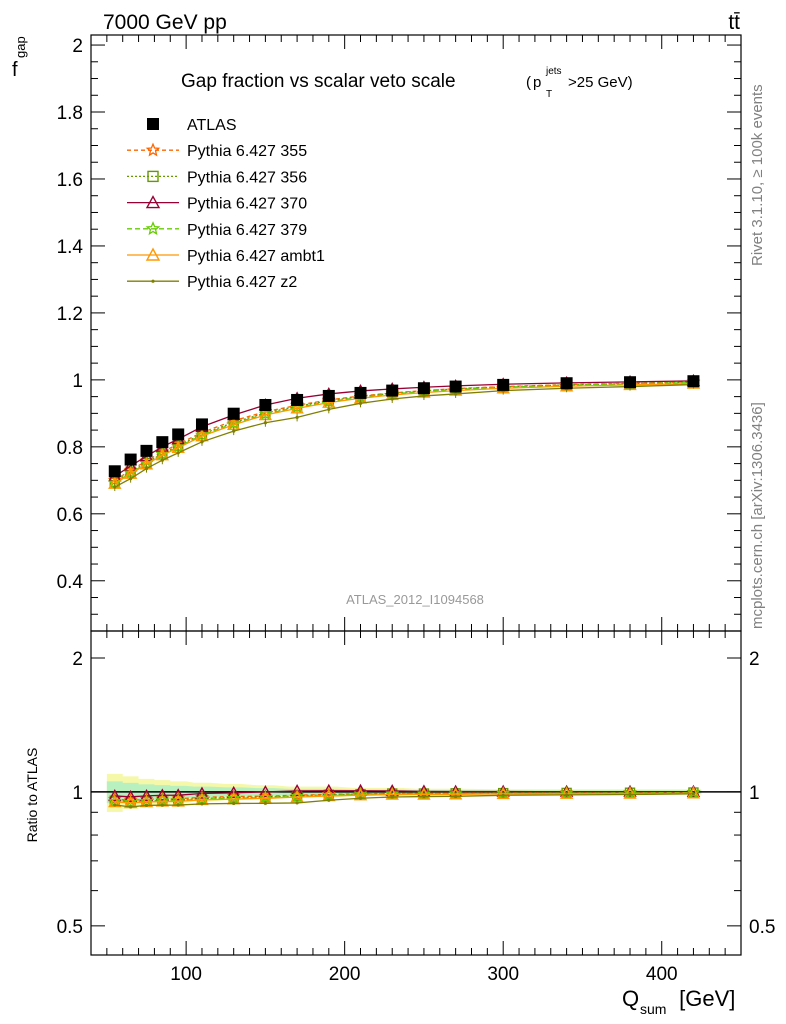 This screenshot has height=1024, width=786. What do you see at coordinates (345, 974) in the screenshot?
I see `x-tick-label: 200` at bounding box center [345, 974].